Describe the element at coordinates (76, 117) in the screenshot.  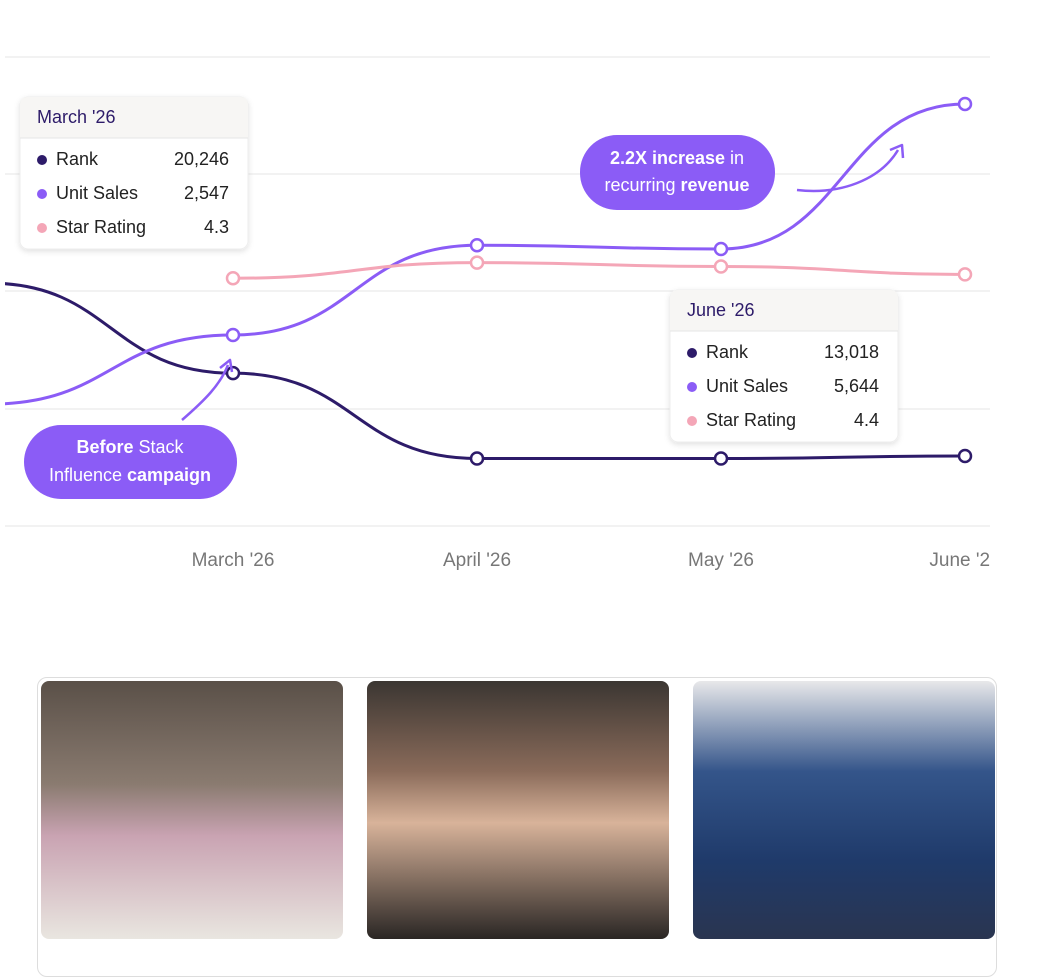
I see `tooltip-title: March '26` at that location.